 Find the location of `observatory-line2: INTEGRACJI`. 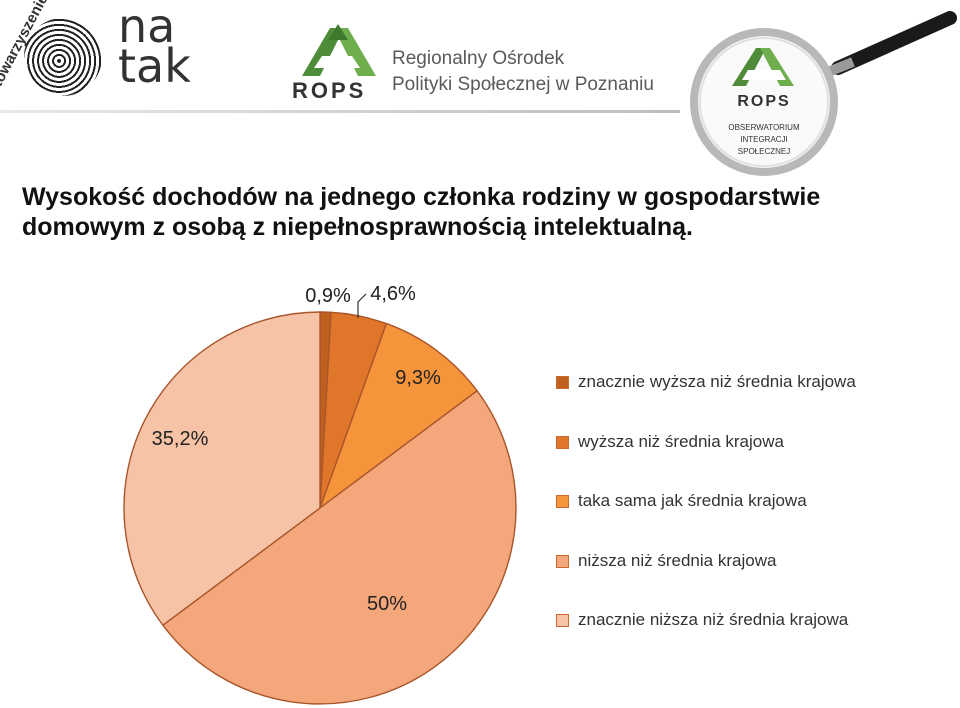

observatory-line2: INTEGRACJI is located at coordinates (764, 139).